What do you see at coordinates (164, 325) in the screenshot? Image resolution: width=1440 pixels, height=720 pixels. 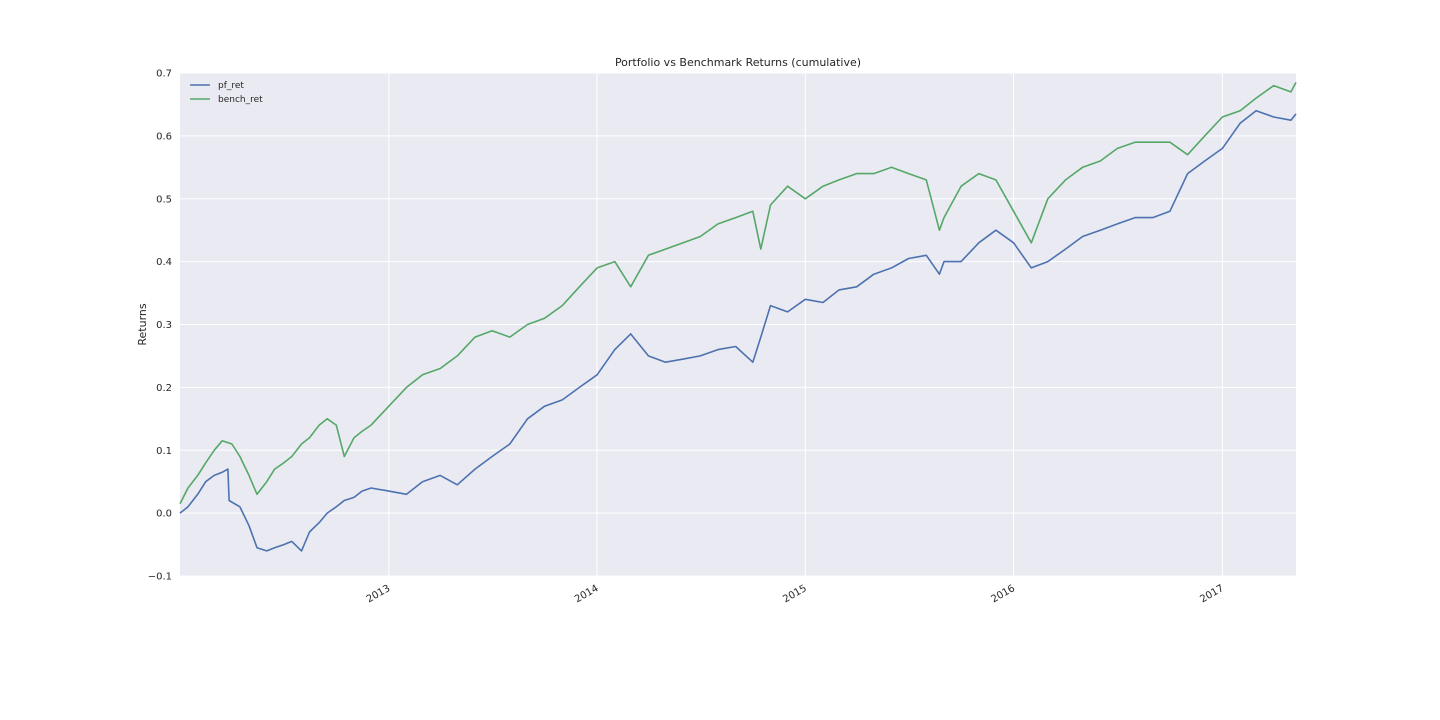 I see `y-tick-label: 0.3` at bounding box center [164, 325].